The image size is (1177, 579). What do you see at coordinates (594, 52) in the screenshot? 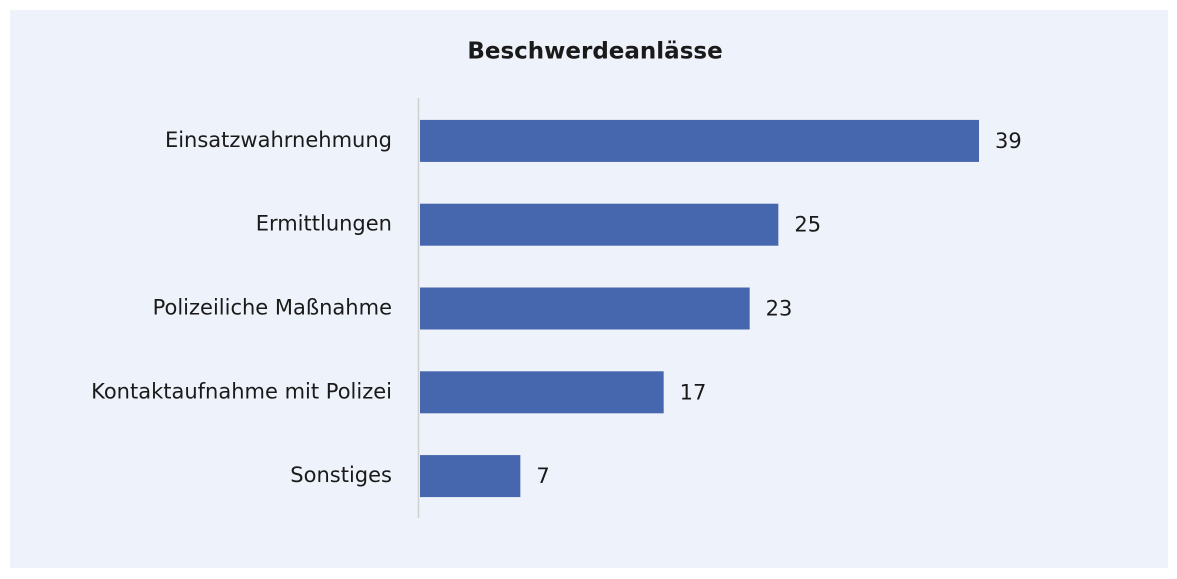
I see `chart-title: Beschwerdeanlässe` at bounding box center [594, 52].